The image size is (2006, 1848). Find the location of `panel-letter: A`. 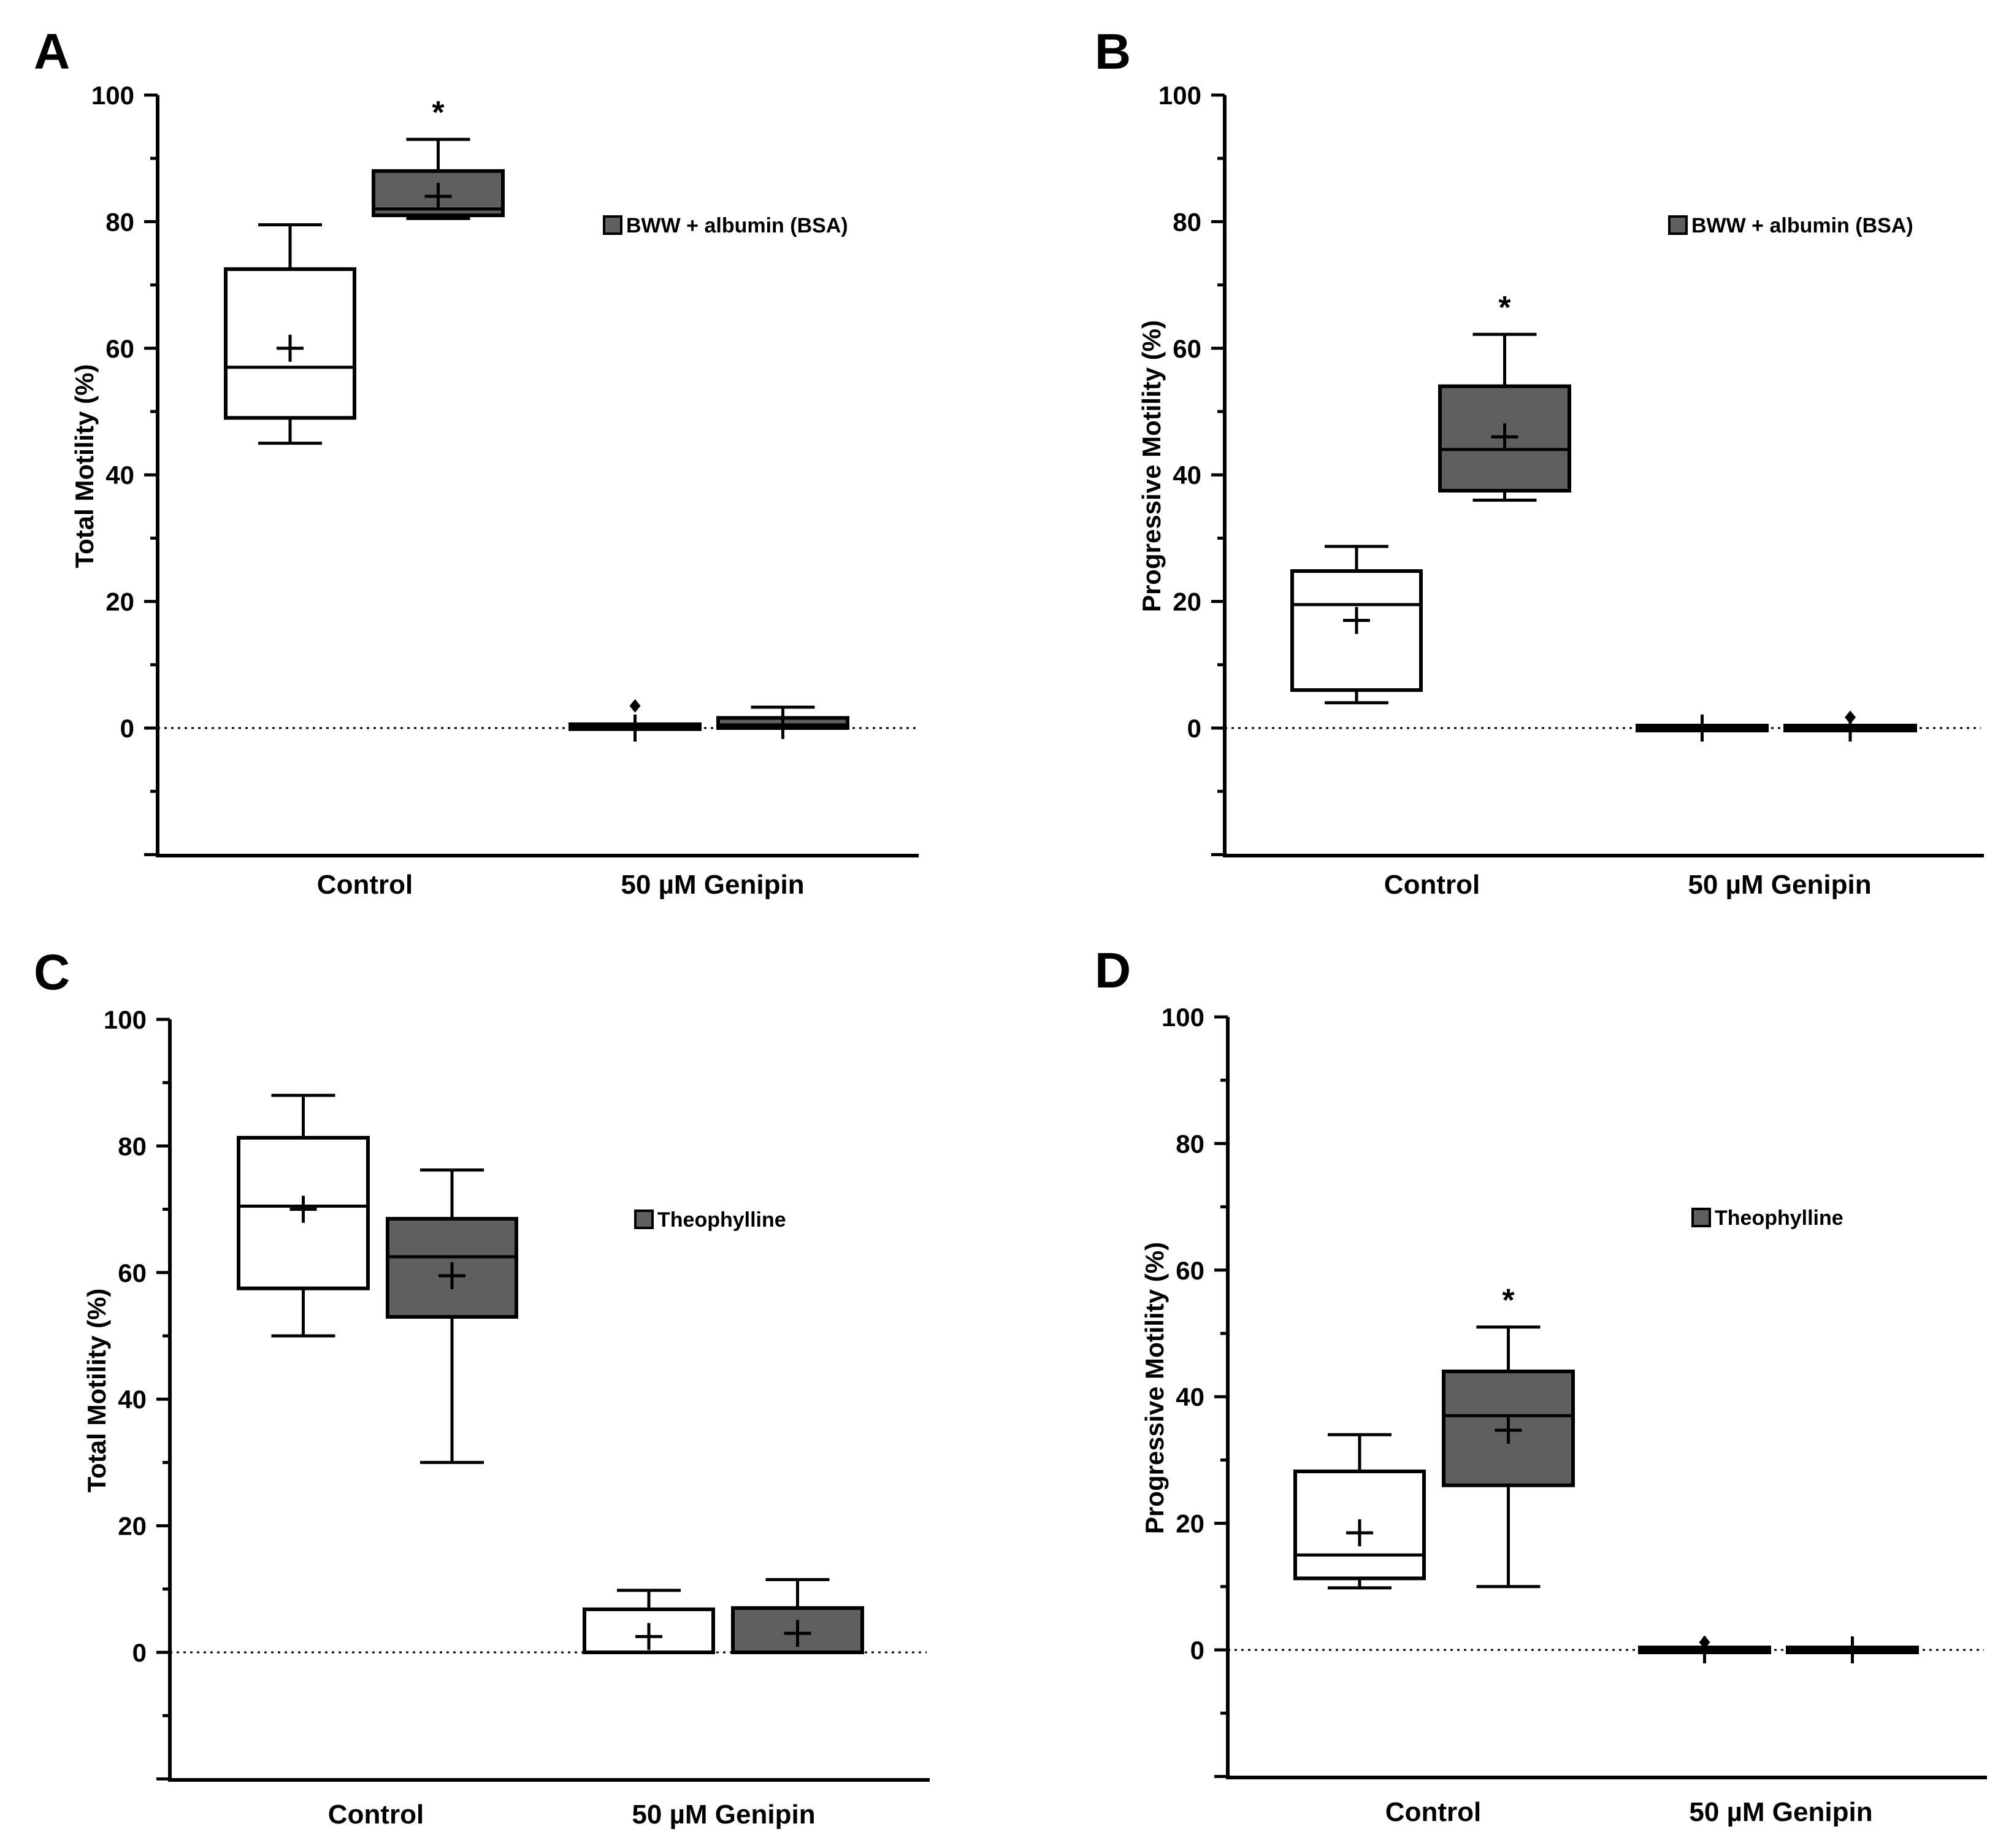

panel-letter: A is located at coordinates (52, 52).